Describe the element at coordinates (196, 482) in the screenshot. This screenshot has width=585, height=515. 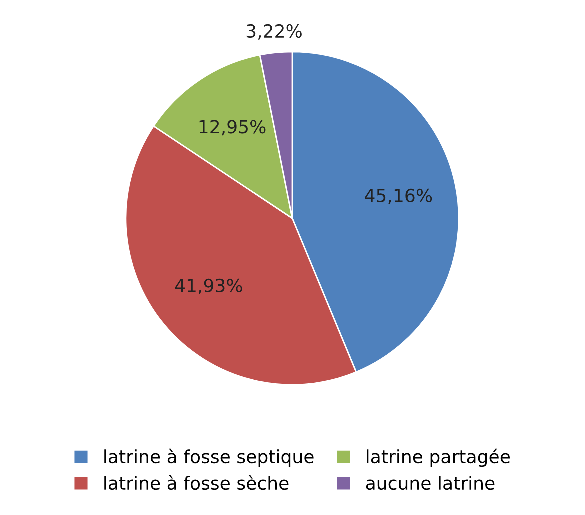
I see `legend-label: latrine à fosse sèche` at that location.